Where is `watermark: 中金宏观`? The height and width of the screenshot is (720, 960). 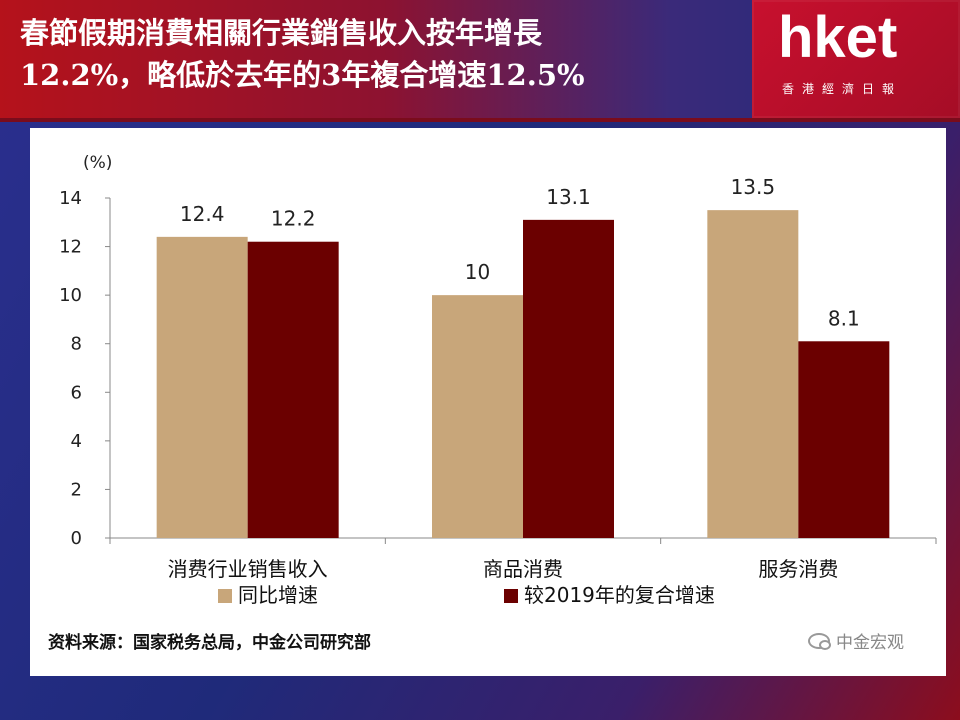
watermark: 中金宏观 is located at coordinates (856, 640).